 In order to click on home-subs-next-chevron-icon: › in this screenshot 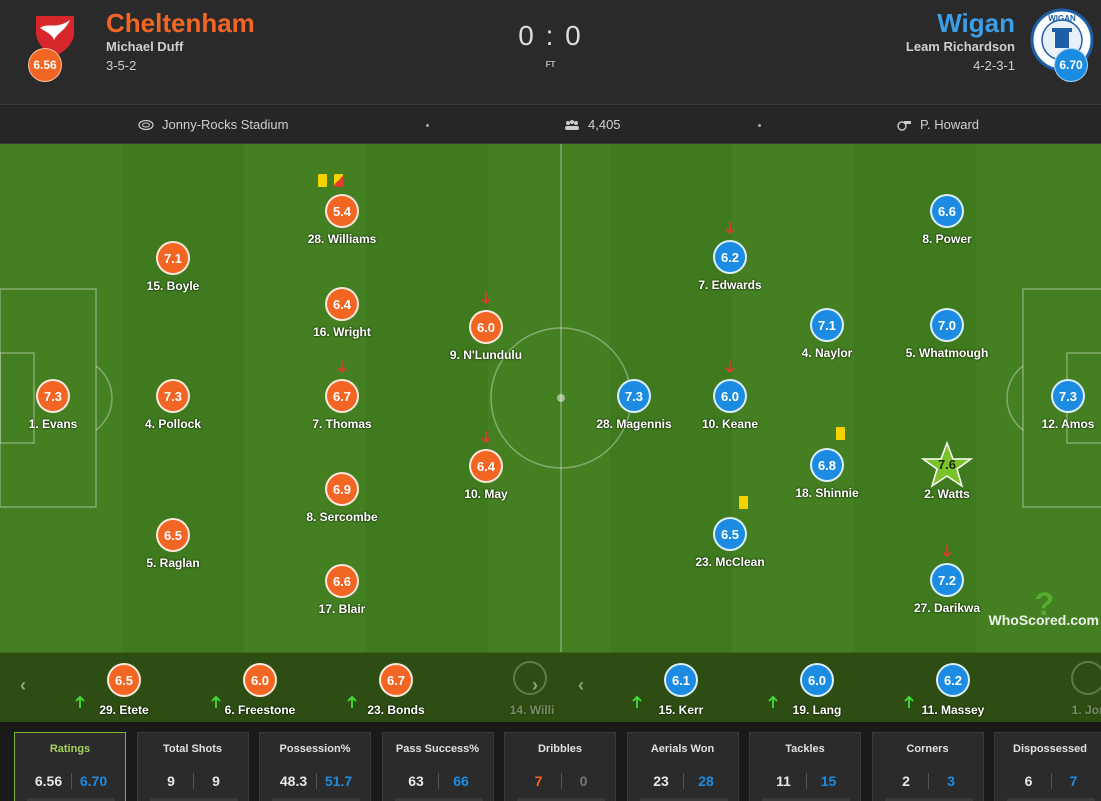, I will do `click(535, 685)`.